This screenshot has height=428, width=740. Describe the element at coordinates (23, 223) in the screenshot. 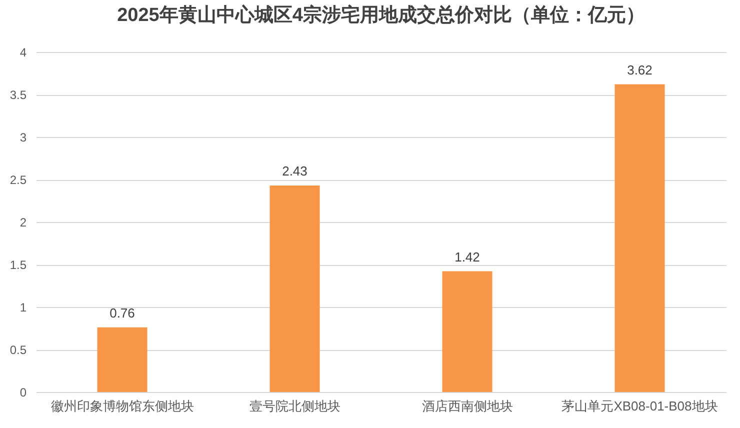

I see `y-tick-label: 2` at that location.